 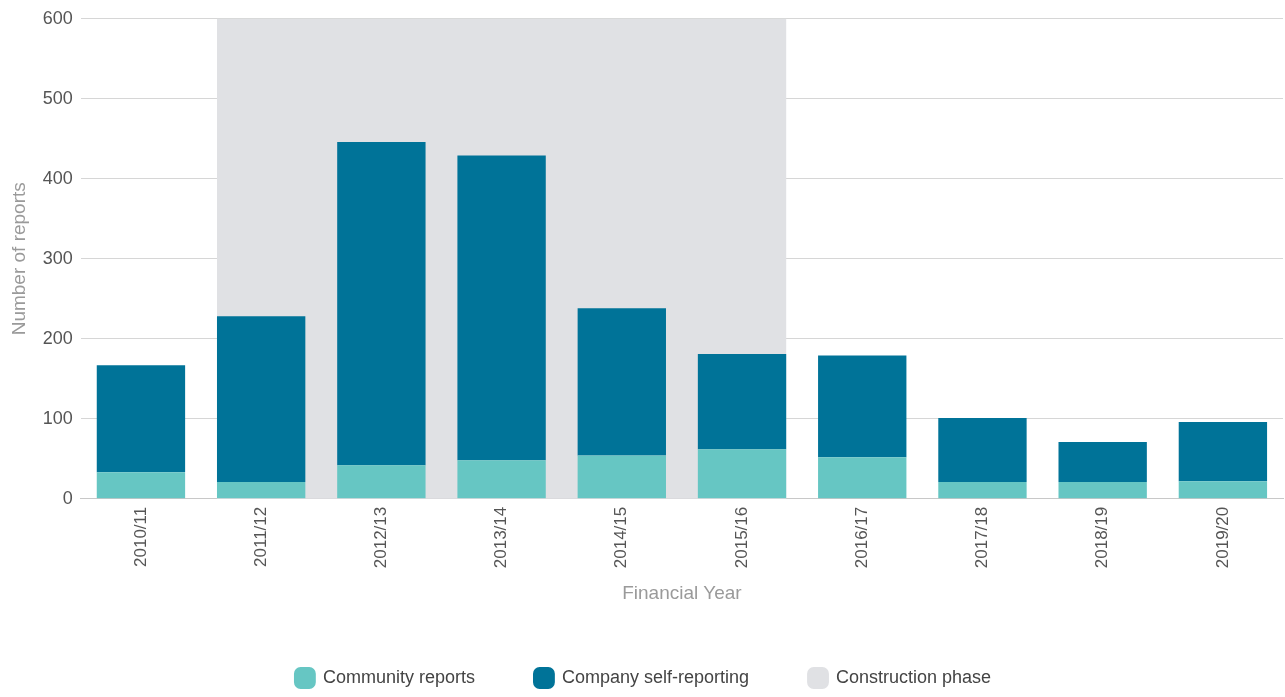 I want to click on legend-label: Construction phase, so click(x=914, y=676).